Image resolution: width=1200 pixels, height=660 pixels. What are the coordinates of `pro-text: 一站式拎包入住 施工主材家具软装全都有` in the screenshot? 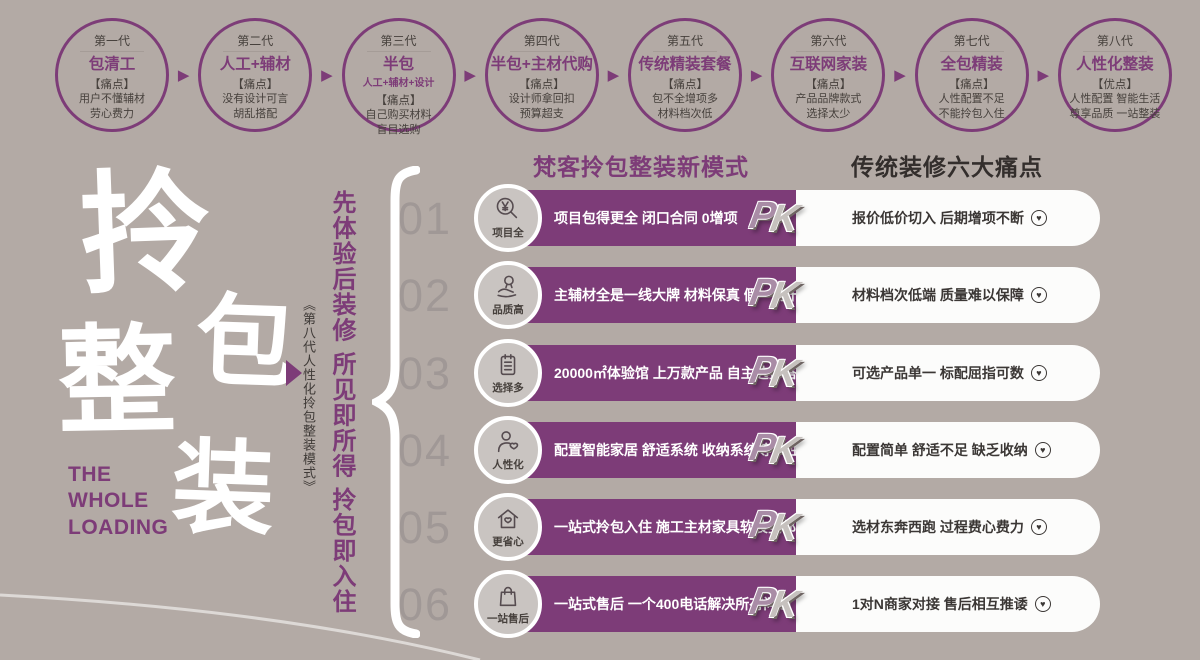 It's located at (682, 527).